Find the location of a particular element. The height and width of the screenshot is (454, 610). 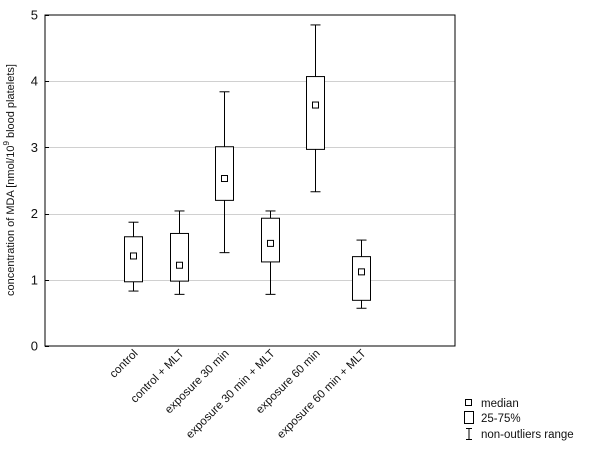

legend-item-box: 25-75% is located at coordinates (492, 418).